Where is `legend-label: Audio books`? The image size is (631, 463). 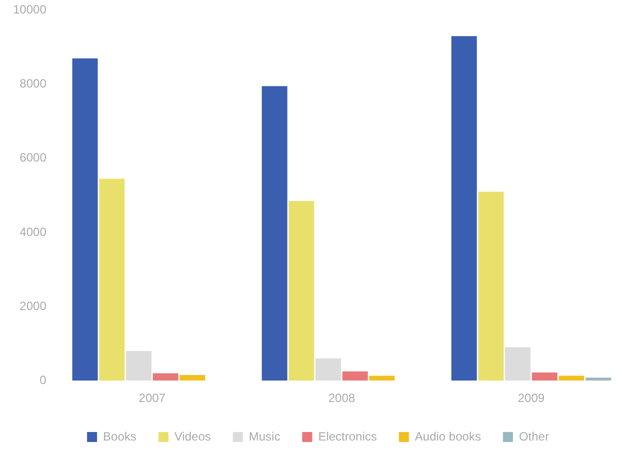
legend-label: Audio books is located at coordinates (447, 436).